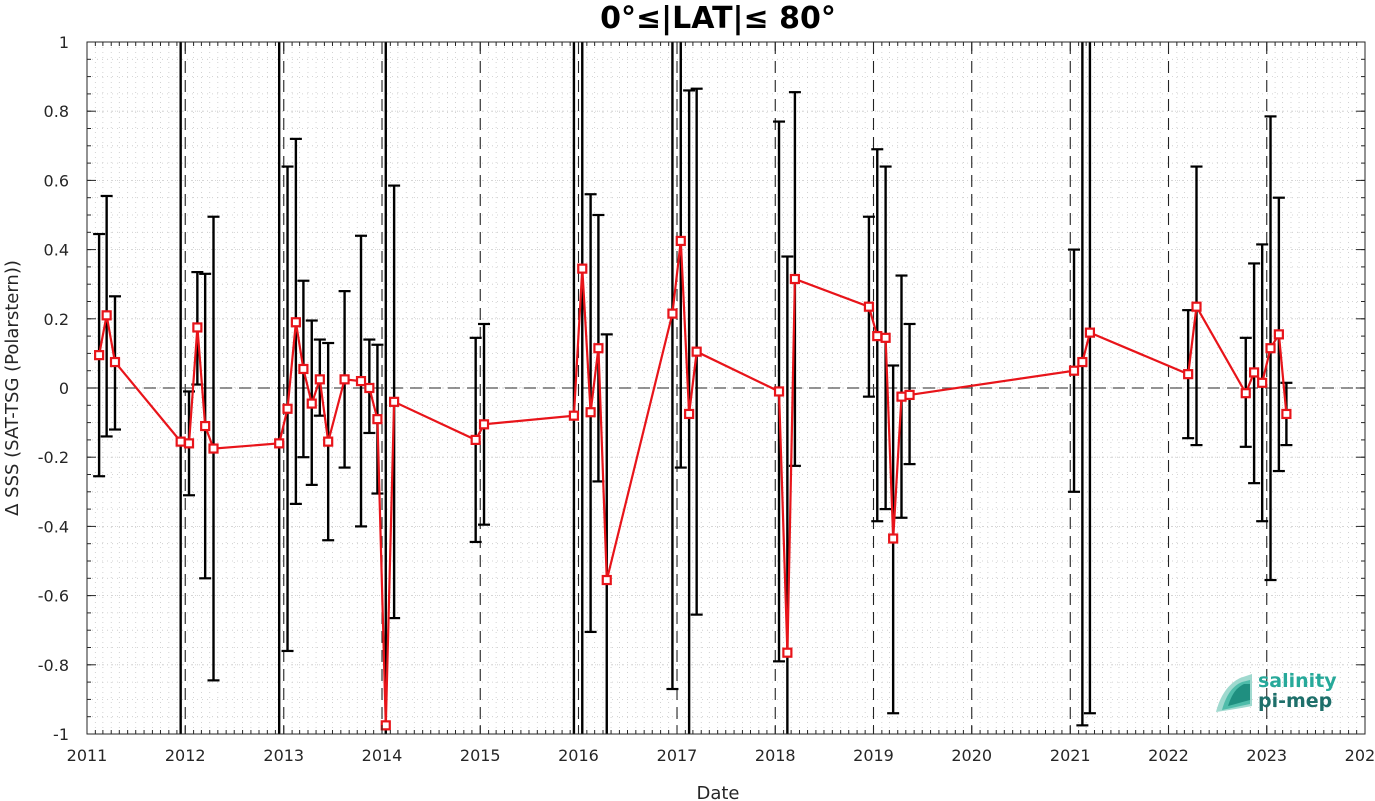  Describe the element at coordinates (775, 755) in the screenshot. I see `x-tick-label: 2018` at that location.